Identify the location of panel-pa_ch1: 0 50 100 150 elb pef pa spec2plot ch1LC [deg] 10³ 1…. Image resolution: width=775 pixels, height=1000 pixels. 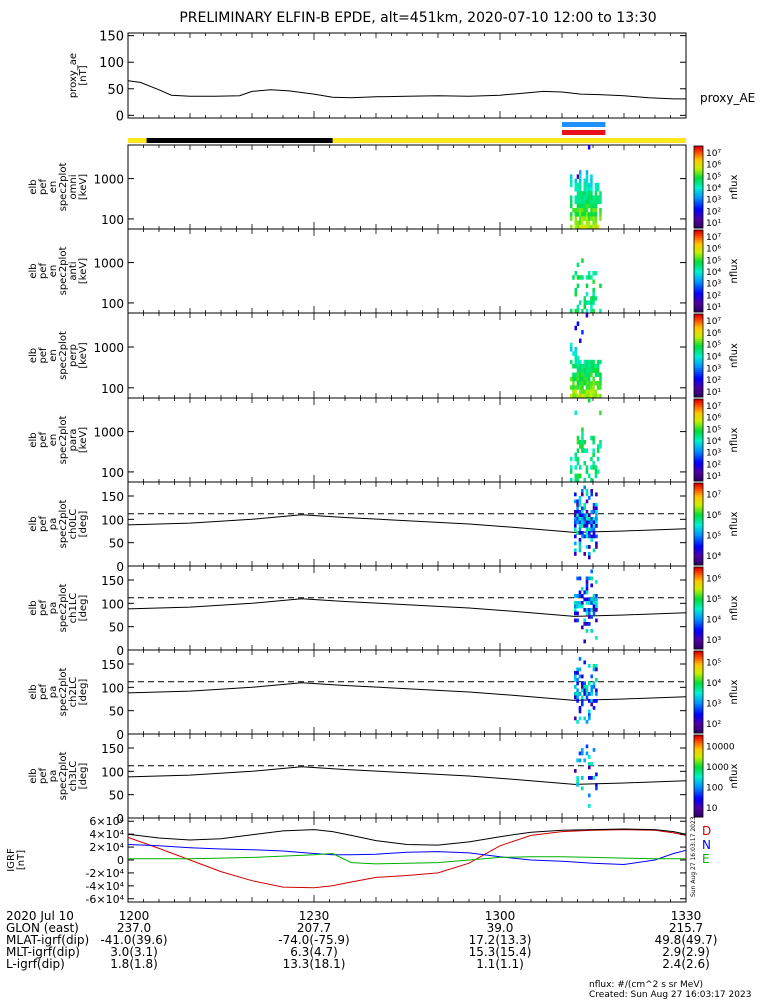
(384, 611).